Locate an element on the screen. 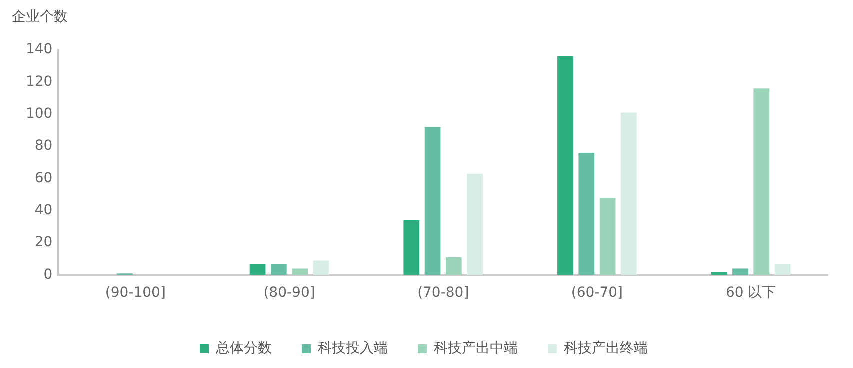 This screenshot has width=853, height=368. legend-label: 科技产出中端 is located at coordinates (476, 348).